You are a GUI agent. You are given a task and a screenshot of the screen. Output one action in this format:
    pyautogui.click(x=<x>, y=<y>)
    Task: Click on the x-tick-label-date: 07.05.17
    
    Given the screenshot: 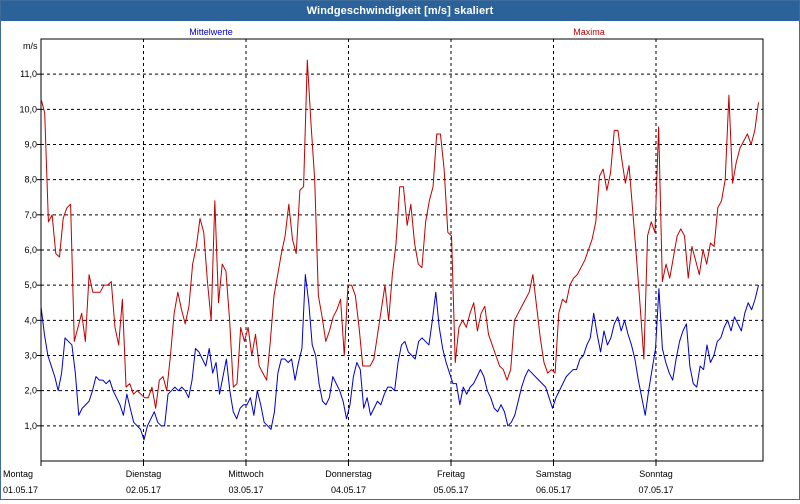 What is the action you would take?
    pyautogui.click(x=655, y=490)
    